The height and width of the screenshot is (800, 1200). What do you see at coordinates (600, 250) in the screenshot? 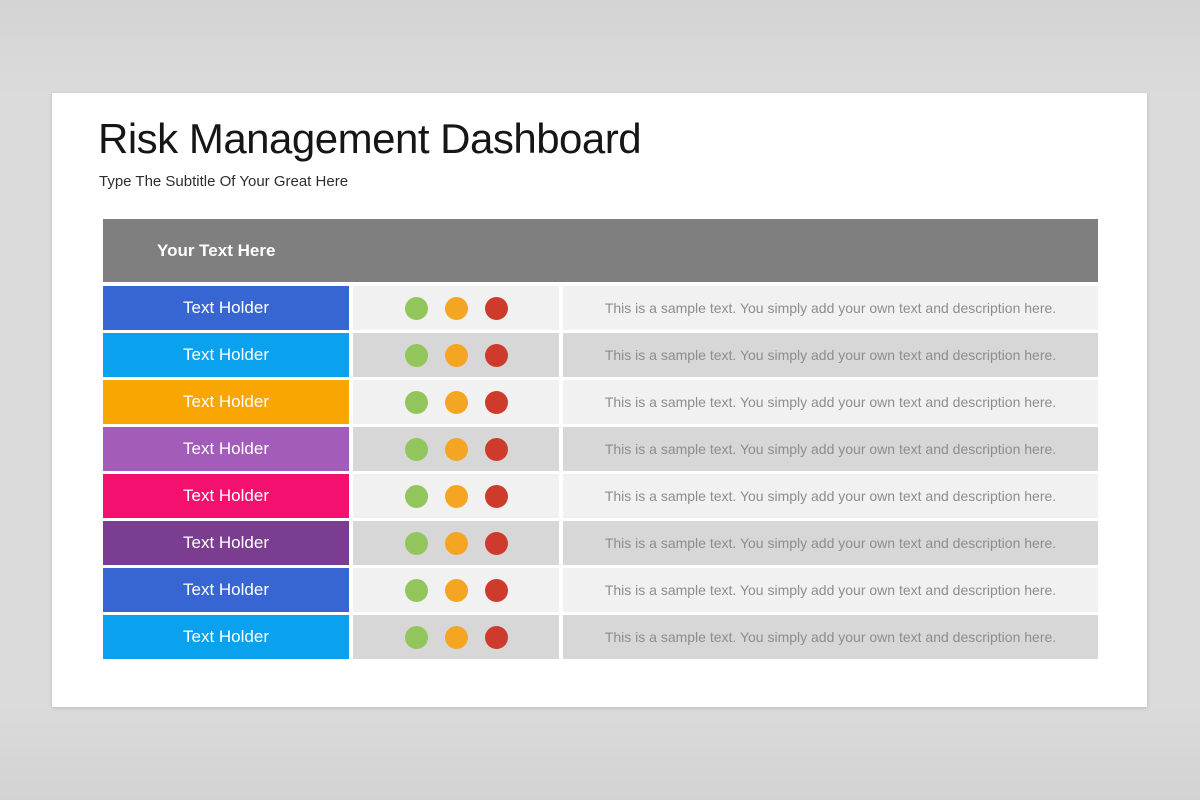
I see `table-header-bar: Your Text Here` at bounding box center [600, 250].